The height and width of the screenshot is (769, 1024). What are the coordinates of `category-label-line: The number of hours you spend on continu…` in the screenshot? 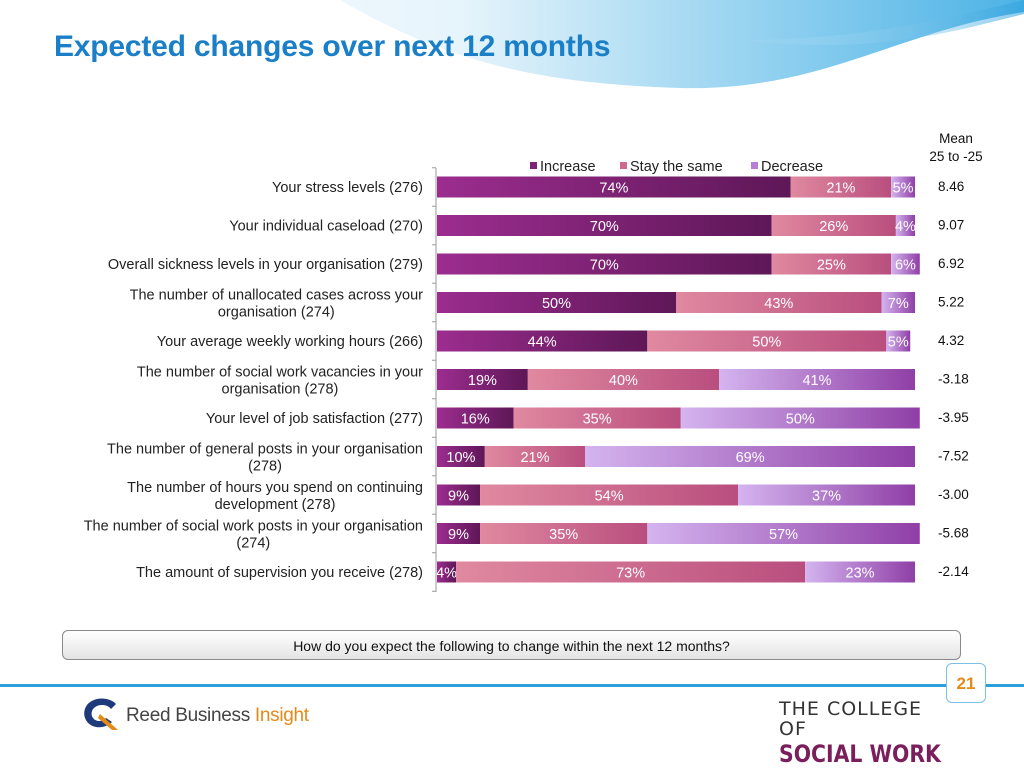 It's located at (275, 488).